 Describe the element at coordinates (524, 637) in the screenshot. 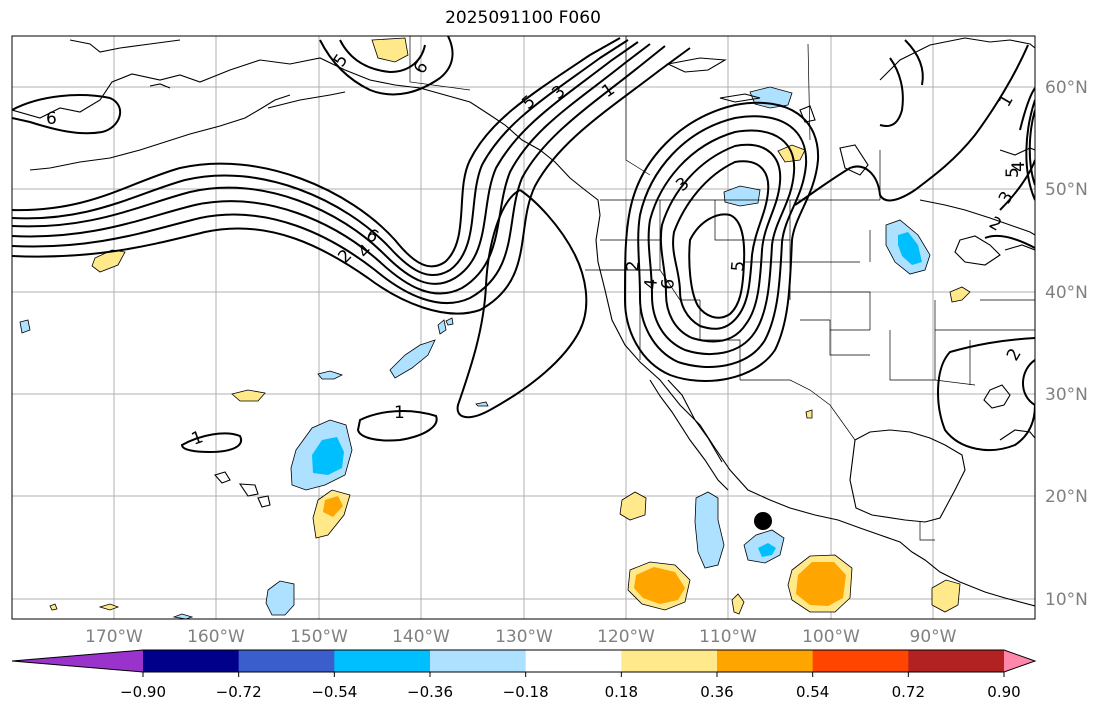

I see `lon-label: 130°W` at that location.